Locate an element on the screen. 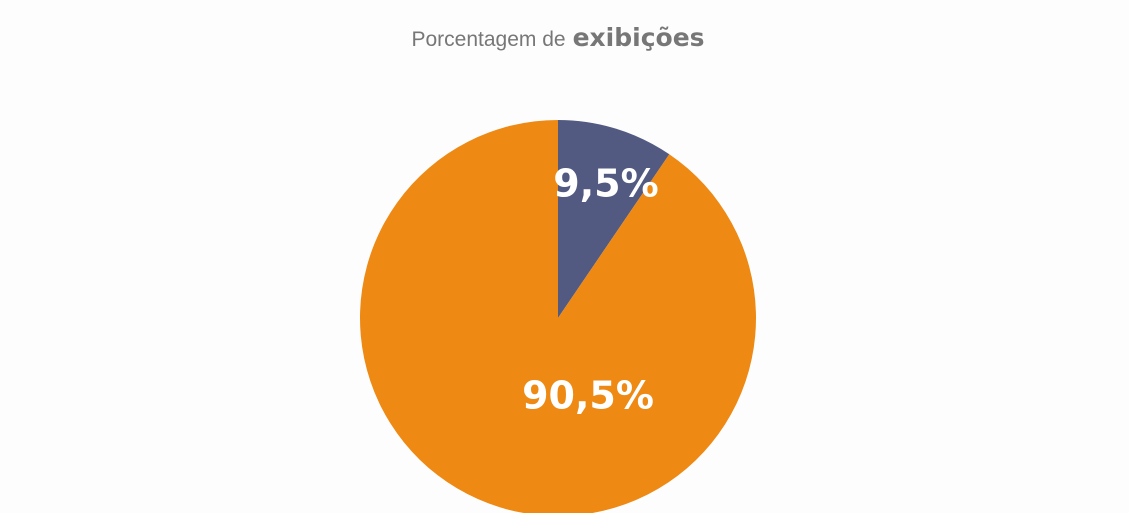 The height and width of the screenshot is (513, 1129). chart-title: Porcentagem de exibições is located at coordinates (557, 37).